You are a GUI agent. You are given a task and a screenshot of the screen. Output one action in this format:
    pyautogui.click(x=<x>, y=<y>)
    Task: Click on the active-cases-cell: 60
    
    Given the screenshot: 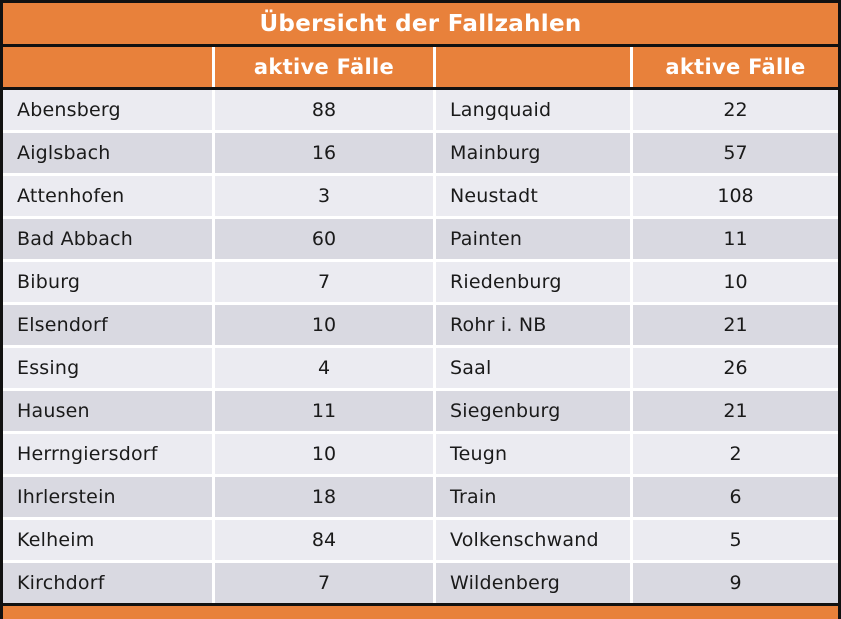 What is the action you would take?
    pyautogui.click(x=324, y=239)
    